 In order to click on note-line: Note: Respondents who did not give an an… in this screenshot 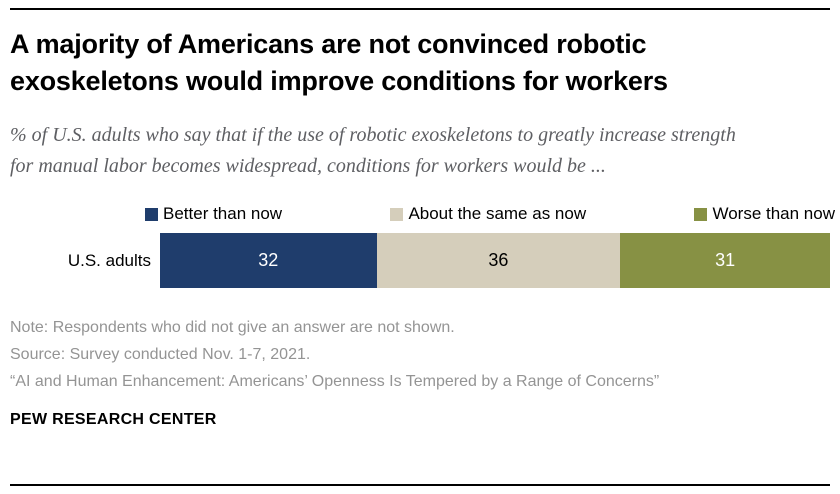, I will do `click(232, 327)`.